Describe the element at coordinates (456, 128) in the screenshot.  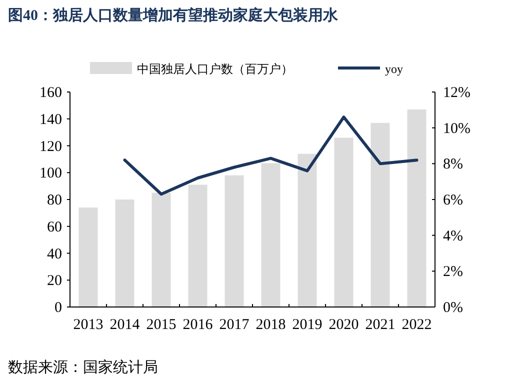
I see `y2-tick-label: 10%` at that location.